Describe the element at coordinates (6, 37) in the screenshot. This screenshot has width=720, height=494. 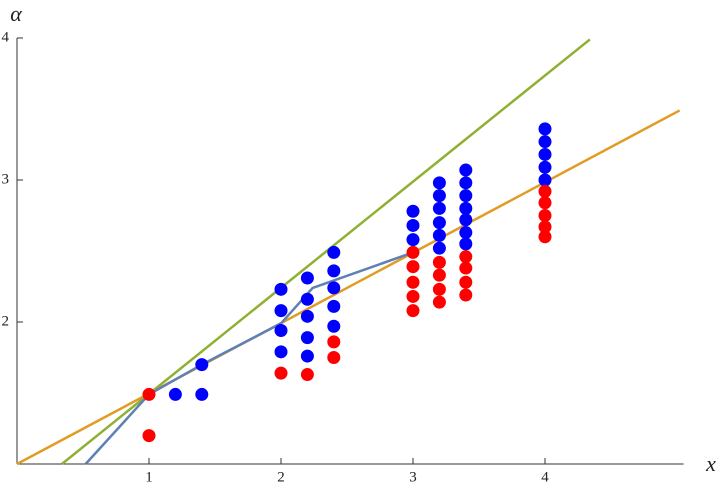
I see `y-tick-label: 4` at that location.